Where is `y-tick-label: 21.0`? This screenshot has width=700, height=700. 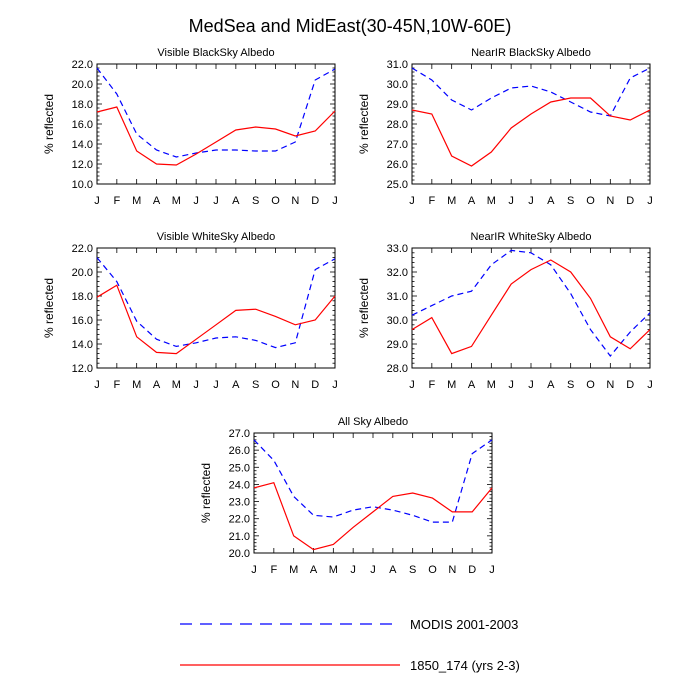
y-tick-label: 21.0 is located at coordinates (239, 537).